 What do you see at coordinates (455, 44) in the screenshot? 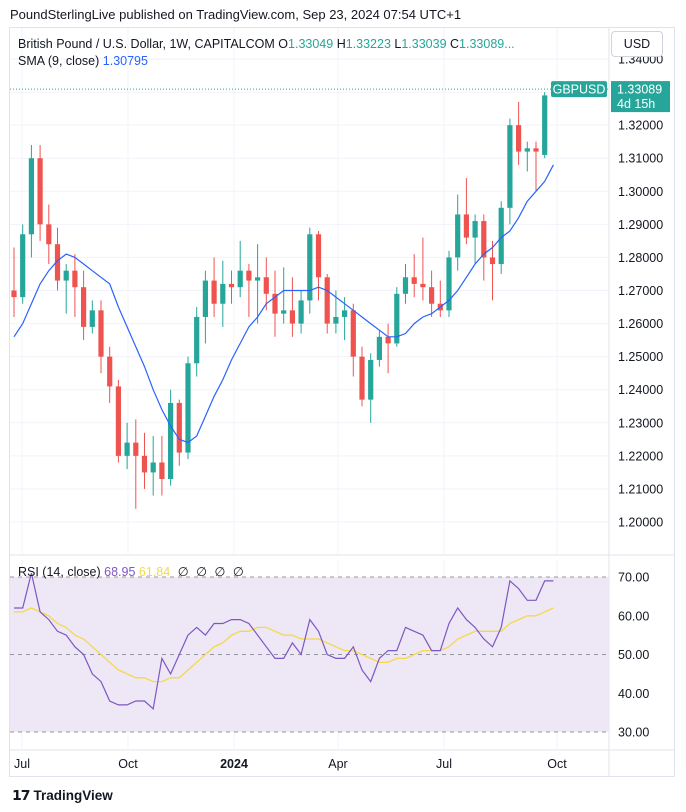
I see `close-label: C` at bounding box center [455, 44].